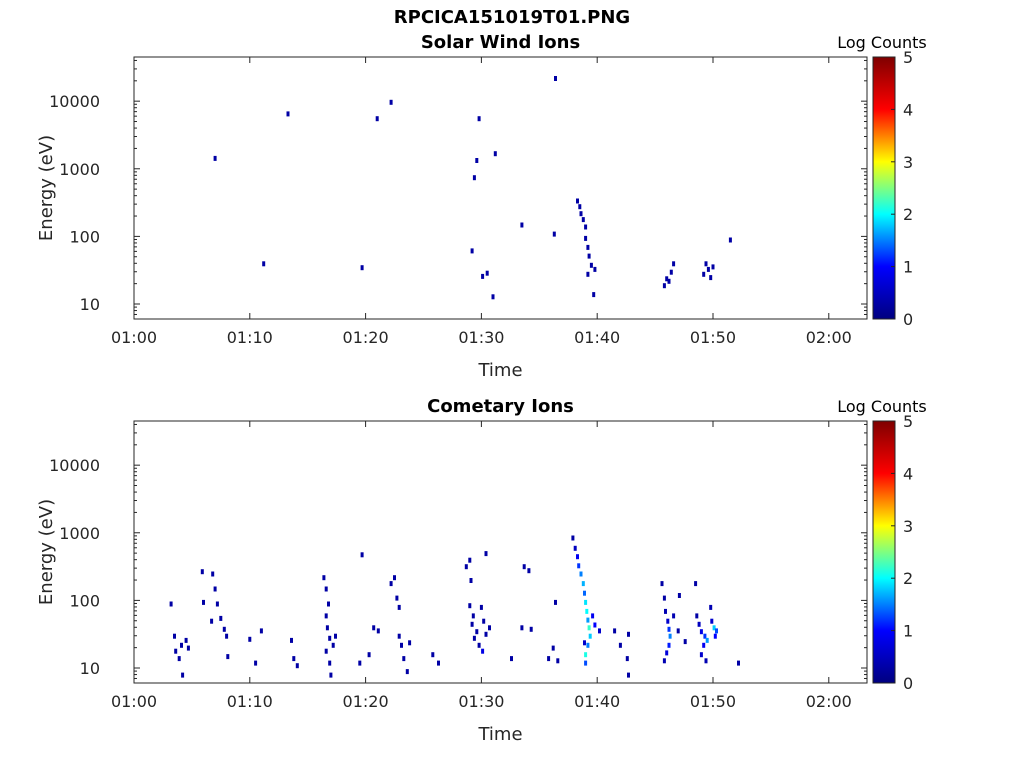  I want to click on colorbar-tick-label: 5, so click(908, 421).